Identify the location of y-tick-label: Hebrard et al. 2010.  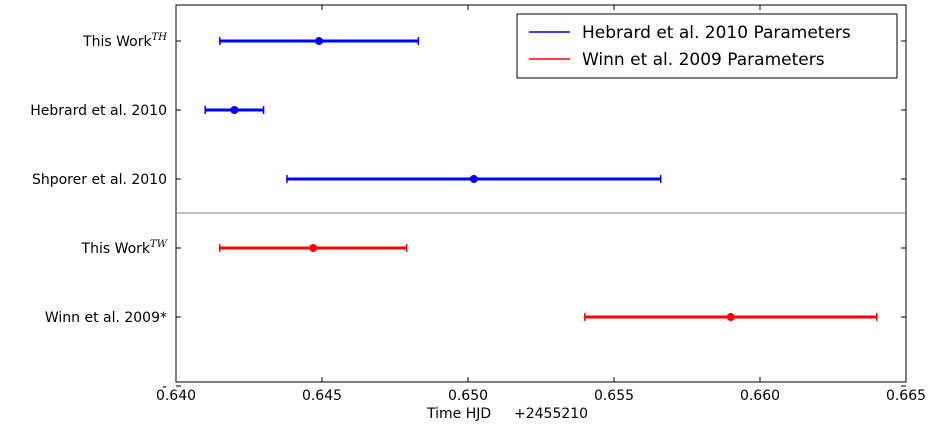
(98, 111).